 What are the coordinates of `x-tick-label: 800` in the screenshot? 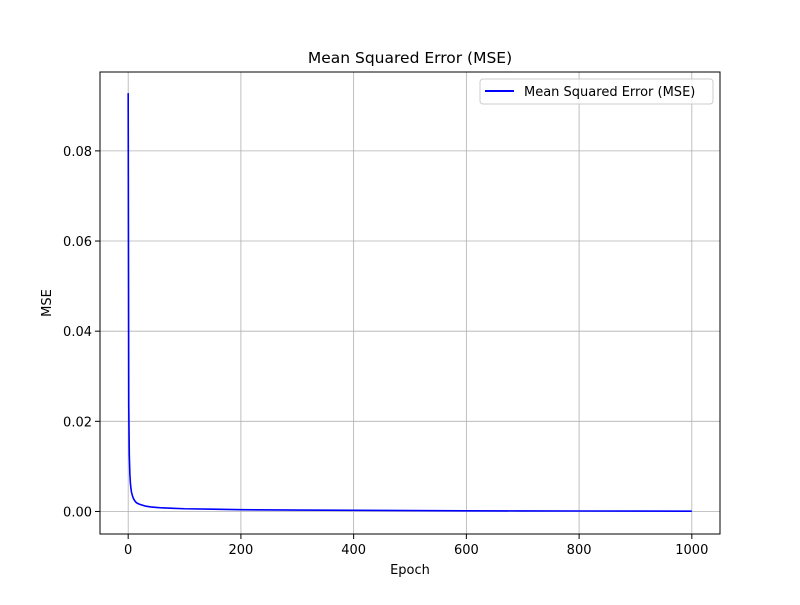 It's located at (579, 550).